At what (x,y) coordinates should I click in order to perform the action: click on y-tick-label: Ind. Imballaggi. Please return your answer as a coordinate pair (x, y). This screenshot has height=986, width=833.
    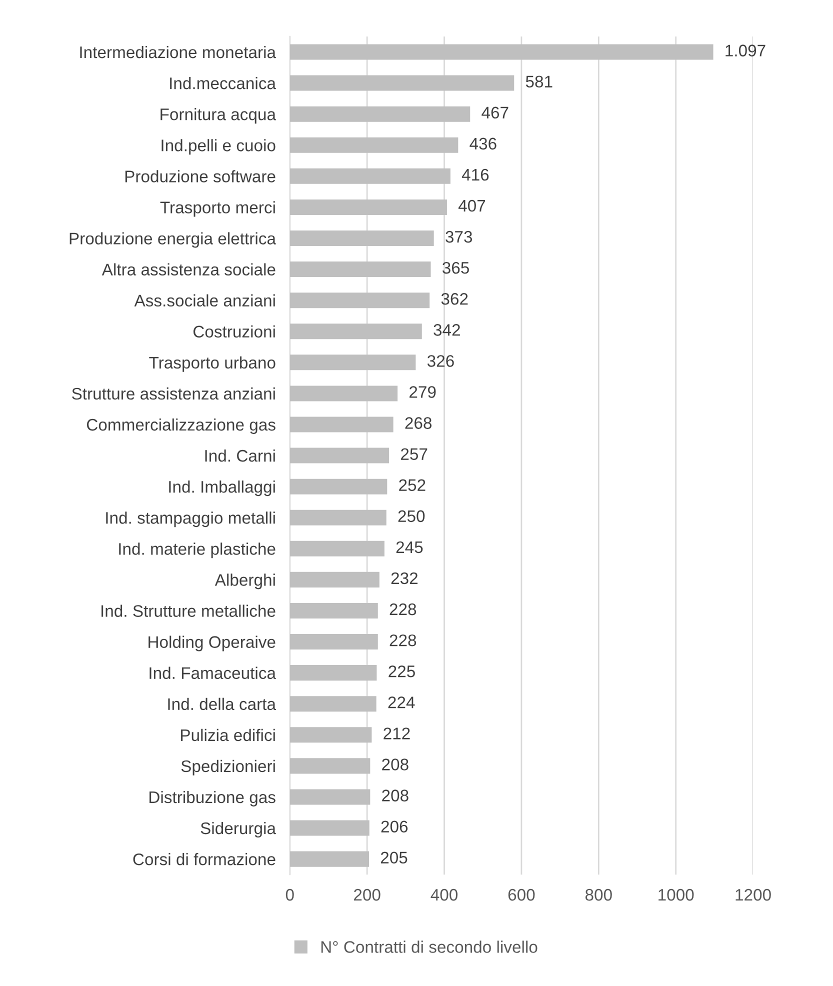
    Looking at the image, I should click on (222, 488).